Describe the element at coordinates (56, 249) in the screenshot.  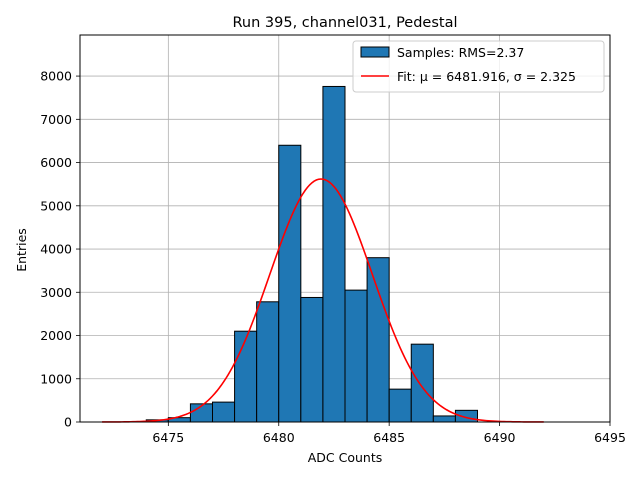
I see `y-tick-label: 4000` at that location.